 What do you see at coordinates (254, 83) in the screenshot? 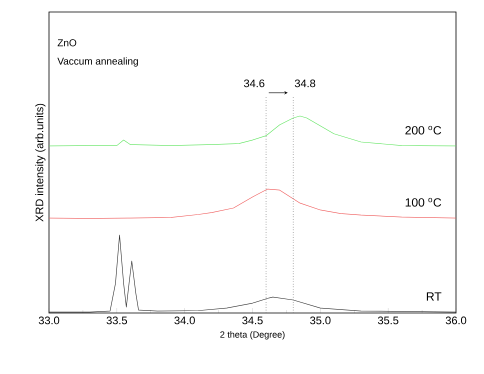
I see `ref-line-label: 34.6` at bounding box center [254, 83].